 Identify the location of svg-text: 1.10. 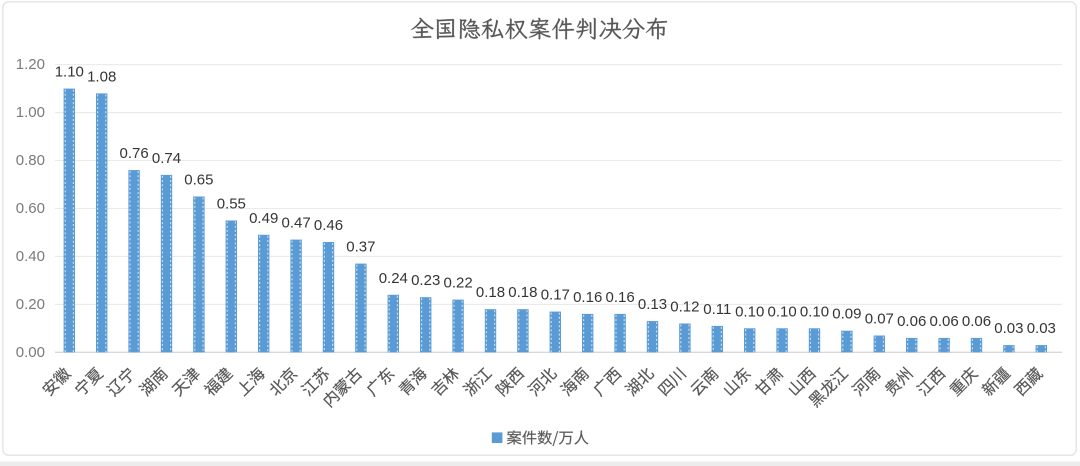
(69, 72).